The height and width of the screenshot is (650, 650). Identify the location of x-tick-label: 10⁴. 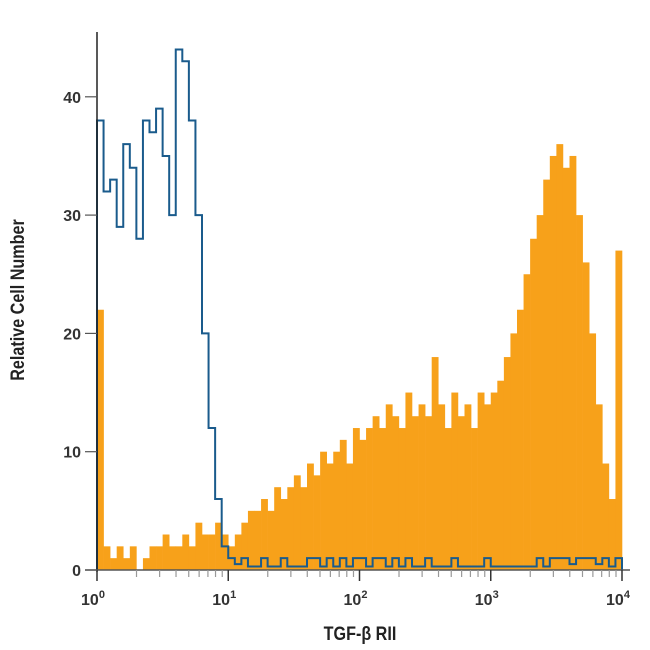
(618, 599).